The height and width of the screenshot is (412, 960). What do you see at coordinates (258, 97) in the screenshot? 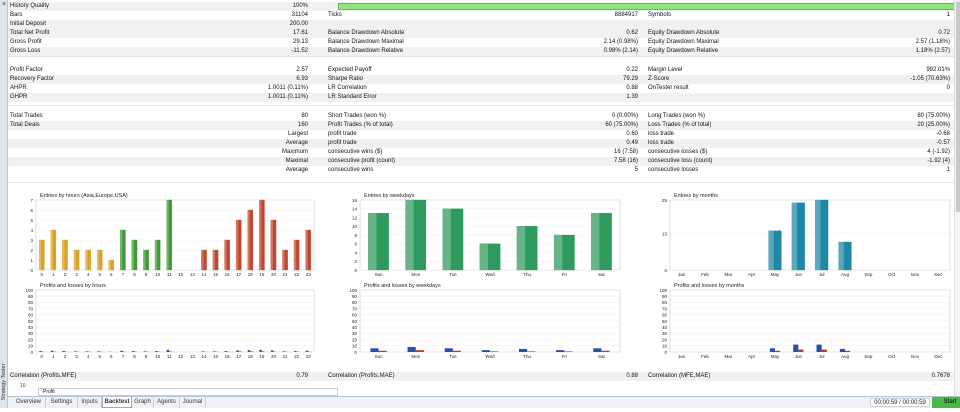
I see `stats-value-1: 1.0011 (0.11%)` at bounding box center [258, 97].